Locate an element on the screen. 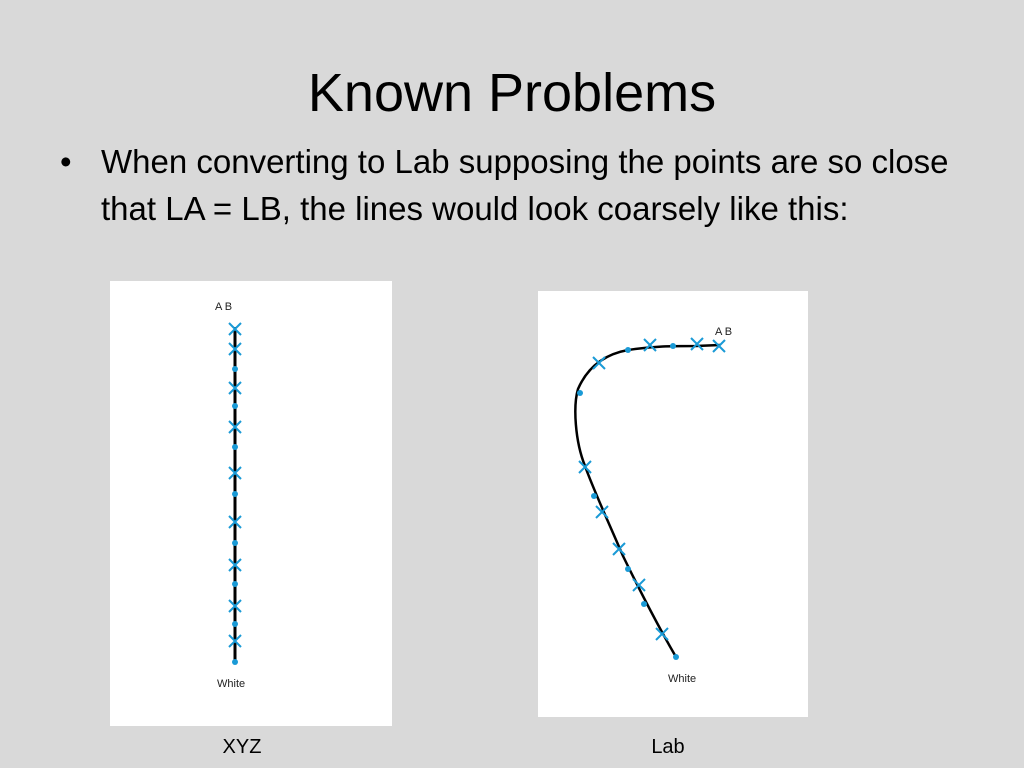 The width and height of the screenshot is (1024, 768). slide-title: Known Problems is located at coordinates (512, 93).